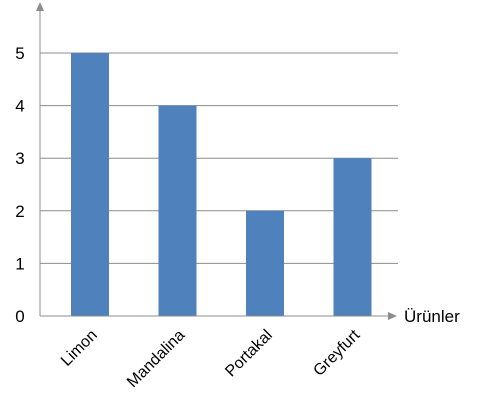 Image resolution: width=491 pixels, height=411 pixels. Describe the element at coordinates (336, 352) in the screenshot. I see `x-tick-label: Greyfurt` at that location.